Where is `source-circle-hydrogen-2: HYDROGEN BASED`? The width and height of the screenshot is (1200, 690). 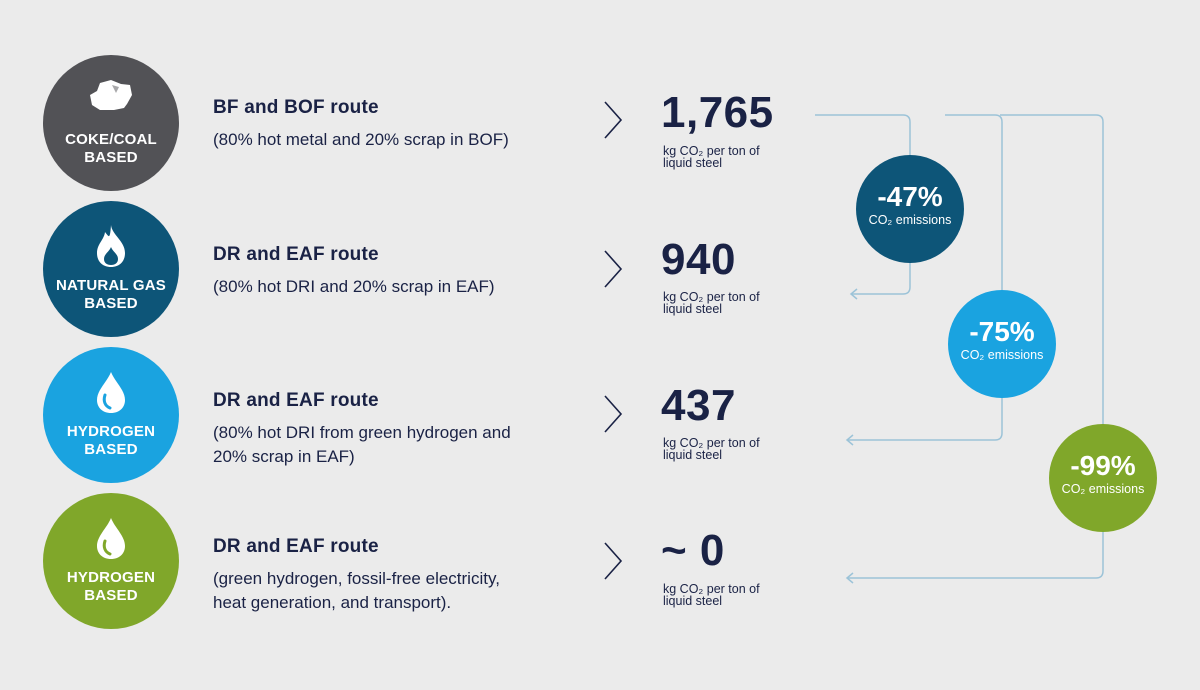
source-circle-hydrogen-2: HYDROGEN BASED is located at coordinates (111, 561).